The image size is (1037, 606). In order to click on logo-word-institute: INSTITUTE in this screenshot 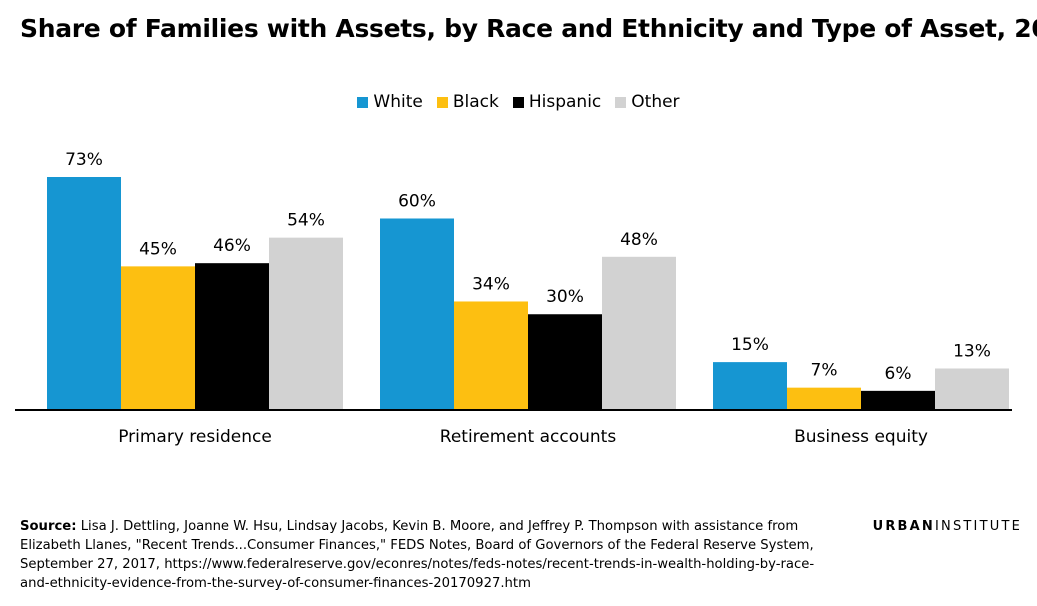, I will do `click(978, 526)`.